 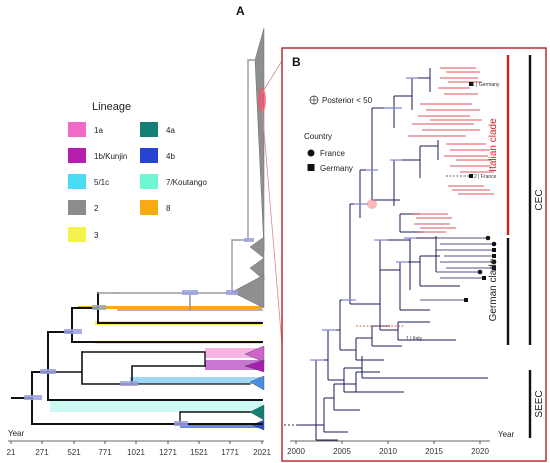 What do you see at coordinates (296, 62) in the screenshot?
I see `panel-b-label: B` at bounding box center [296, 62].